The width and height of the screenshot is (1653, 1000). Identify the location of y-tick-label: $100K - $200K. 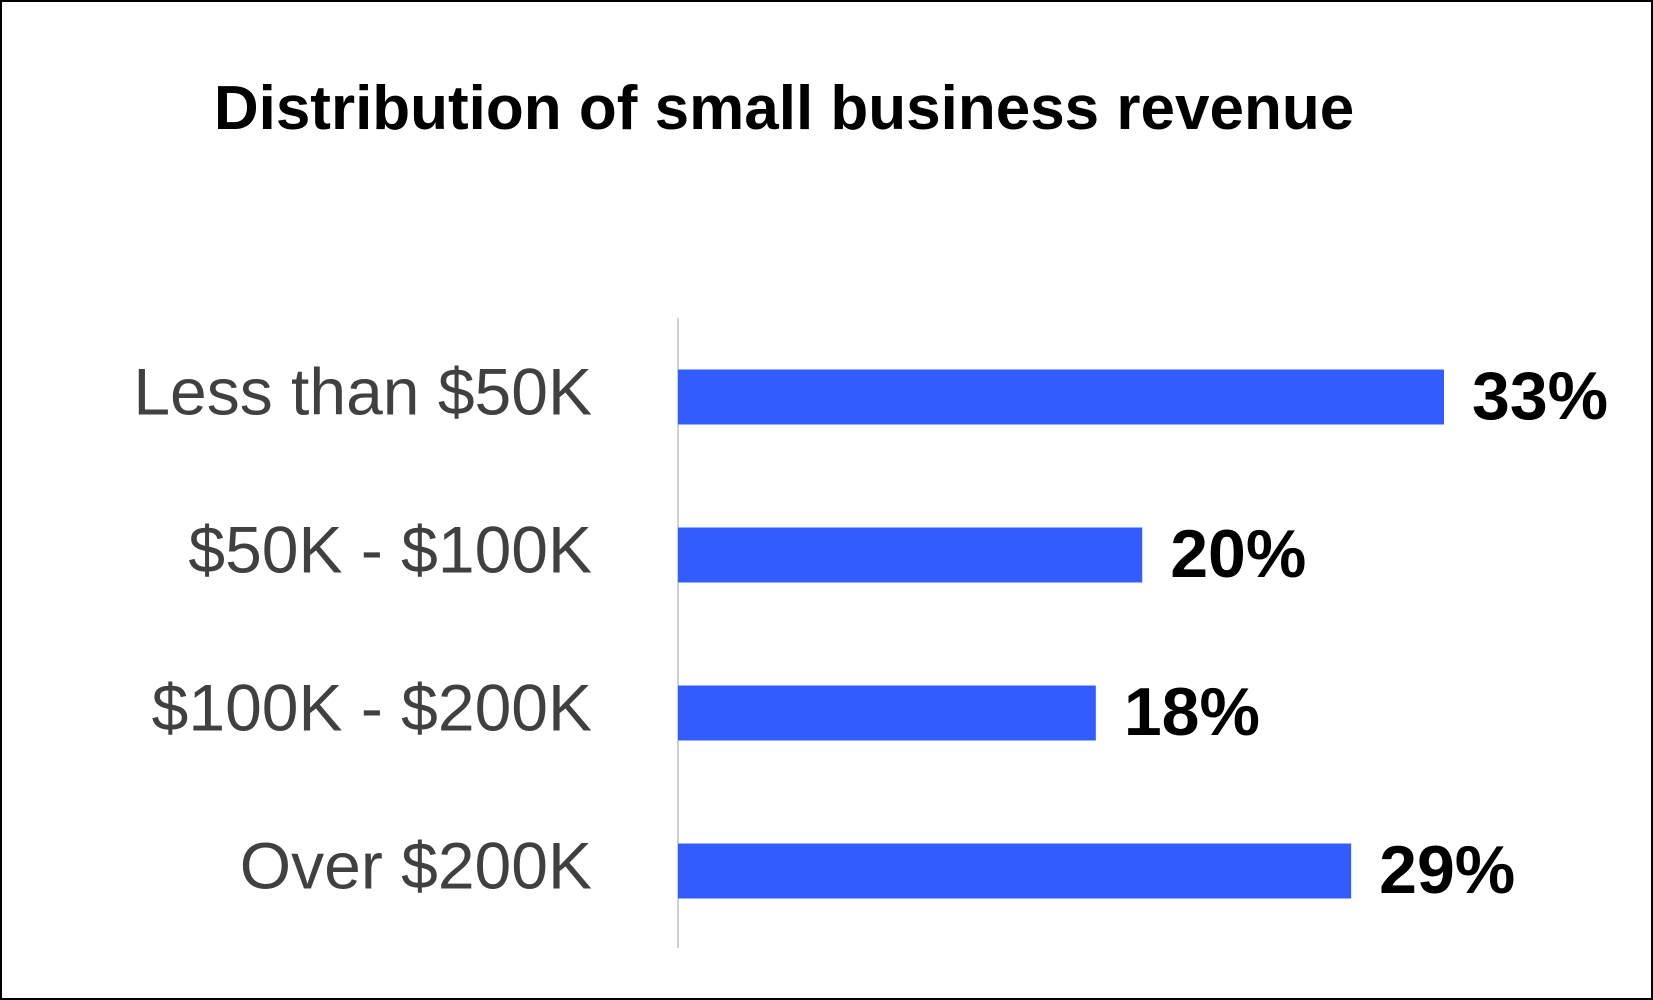
(372, 707).